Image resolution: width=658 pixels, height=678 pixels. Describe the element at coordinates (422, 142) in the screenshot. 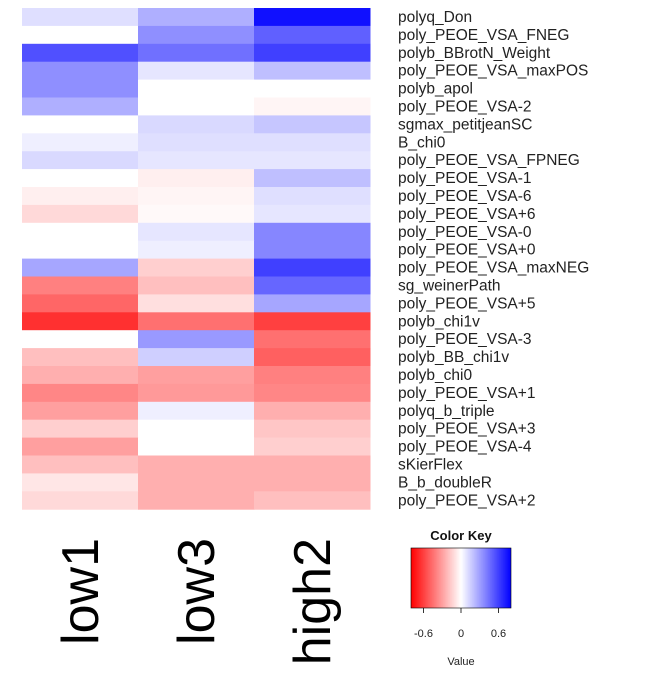

I see `row-label: B_chi0` at that location.